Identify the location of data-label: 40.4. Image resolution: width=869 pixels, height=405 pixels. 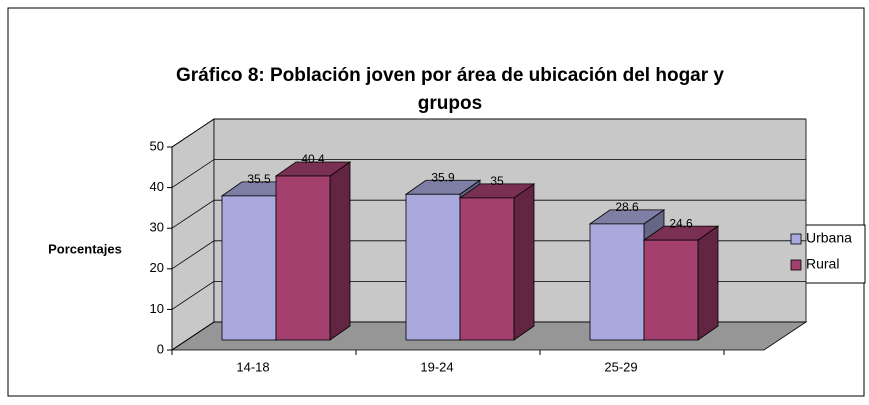
(313, 159).